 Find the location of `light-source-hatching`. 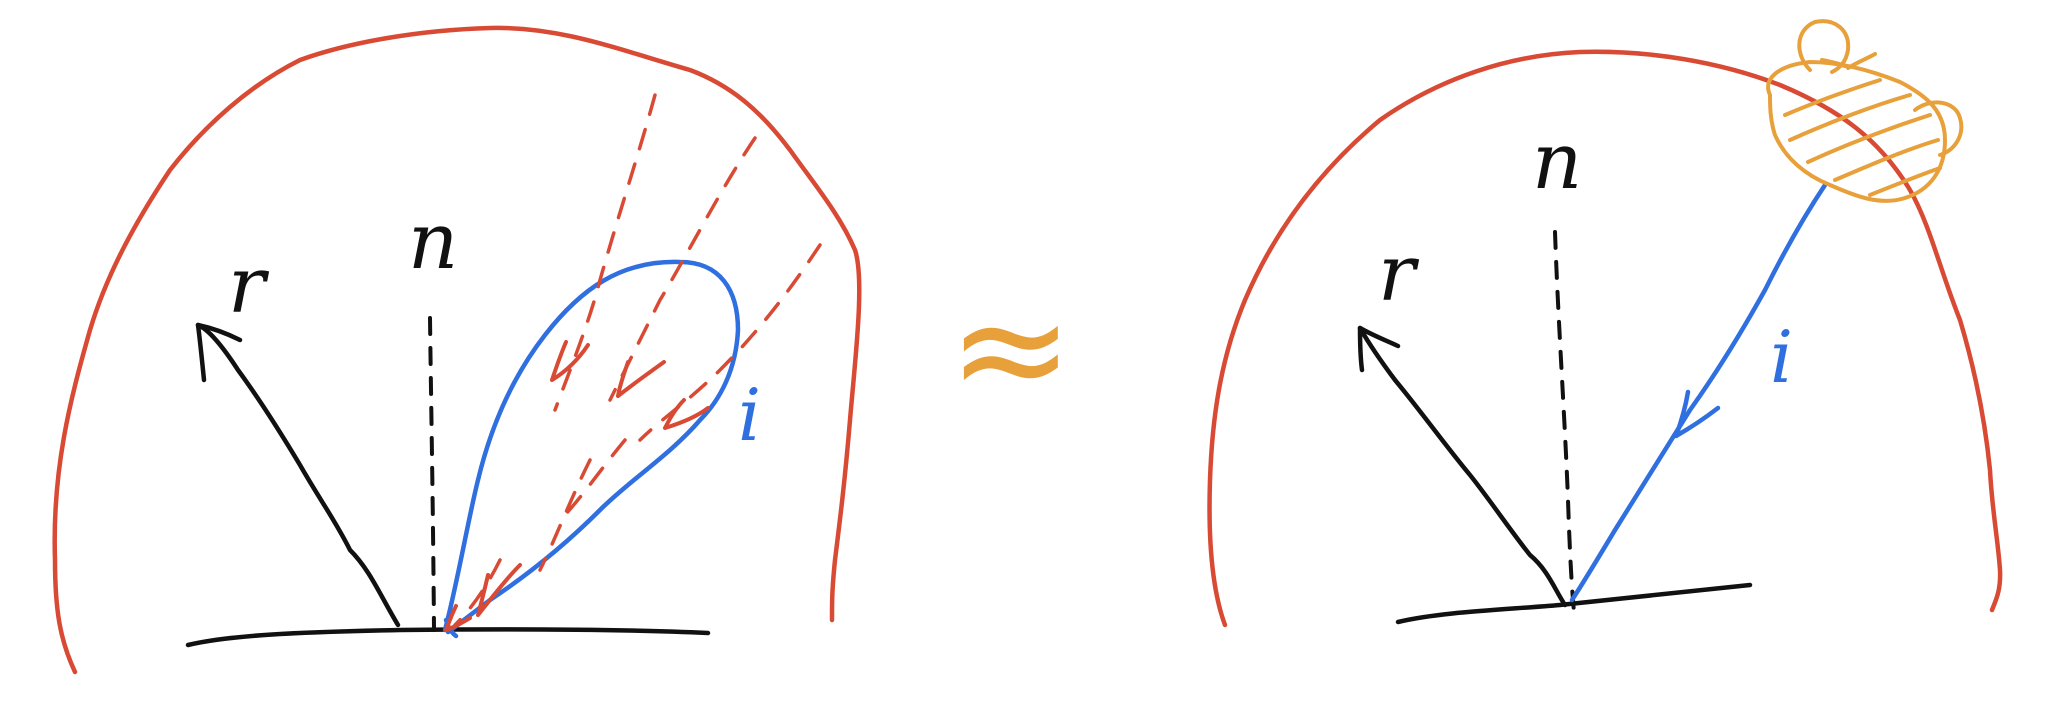

light-source-hatching is located at coordinates (1862, 137).